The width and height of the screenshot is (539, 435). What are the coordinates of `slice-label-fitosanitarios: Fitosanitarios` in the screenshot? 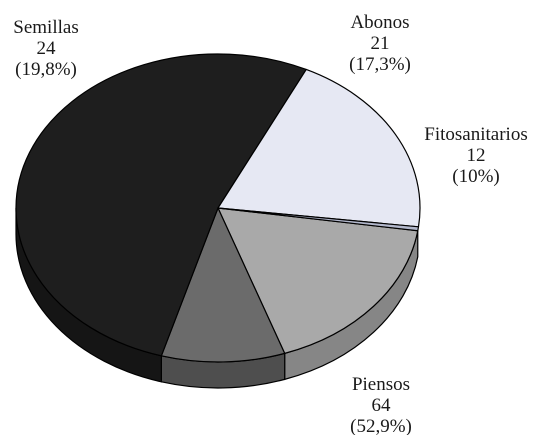 It's located at (475, 134).